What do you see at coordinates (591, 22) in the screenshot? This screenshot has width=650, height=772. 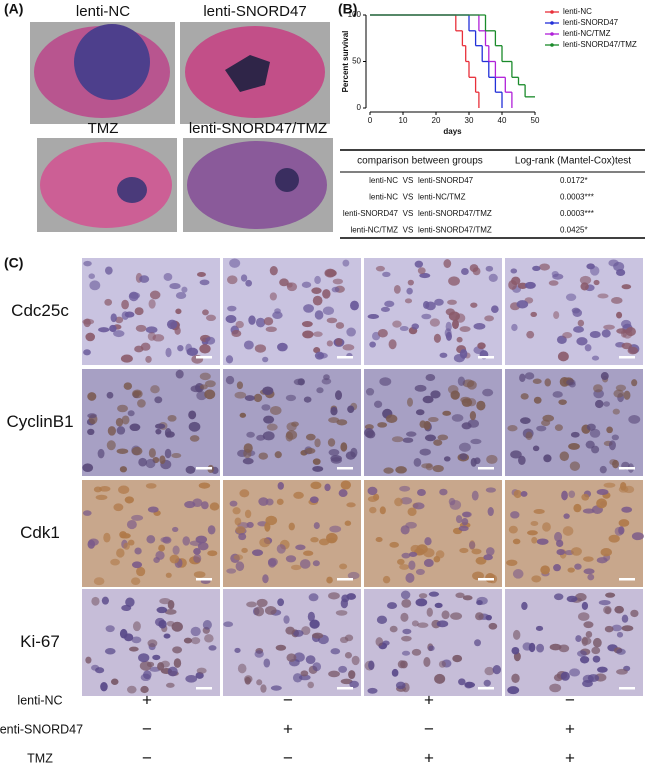 I see `legend-label: lenti-SNORD47` at bounding box center [591, 22].